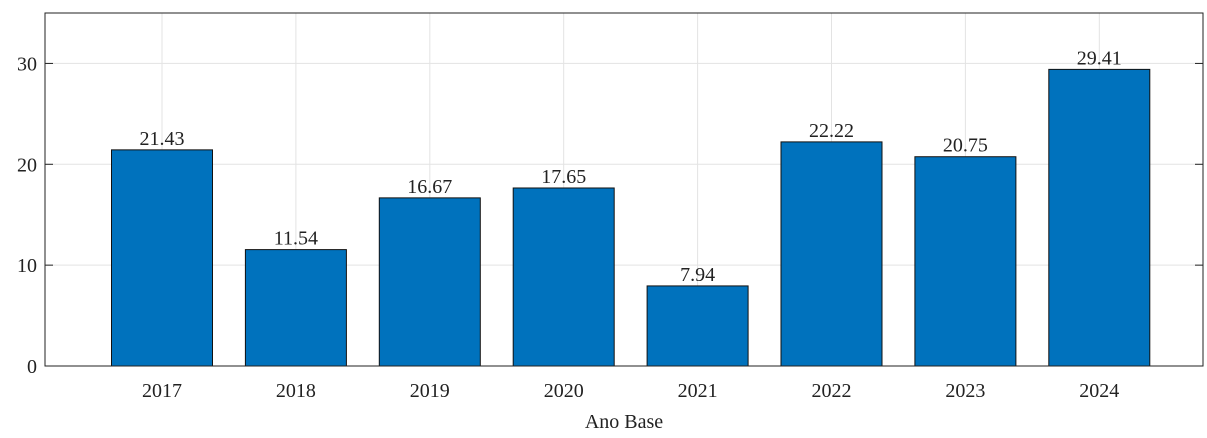 This screenshot has width=1207, height=438. Describe the element at coordinates (27, 165) in the screenshot. I see `y-tick-label: 20` at that location.